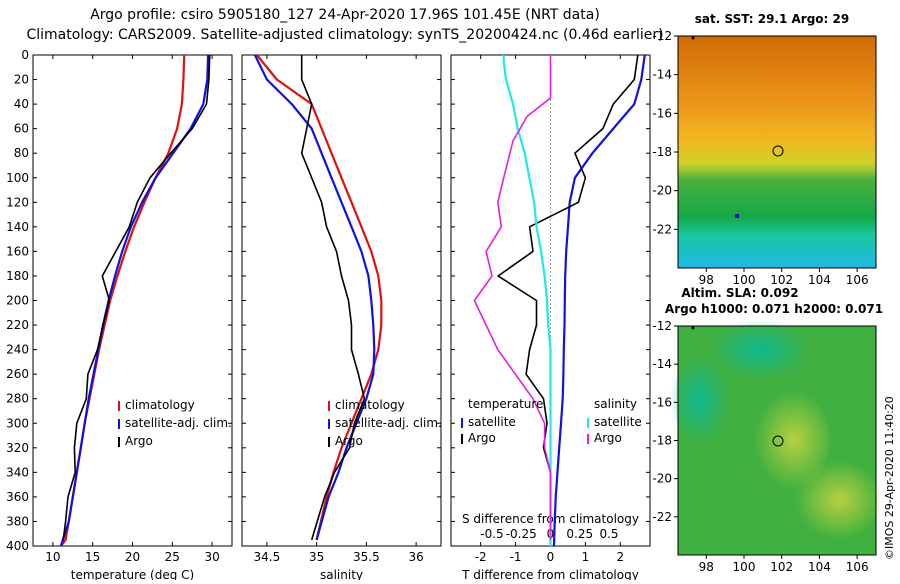  What do you see at coordinates (21, 129) in the screenshot?
I see `y-tick-label: 60` at bounding box center [21, 129].